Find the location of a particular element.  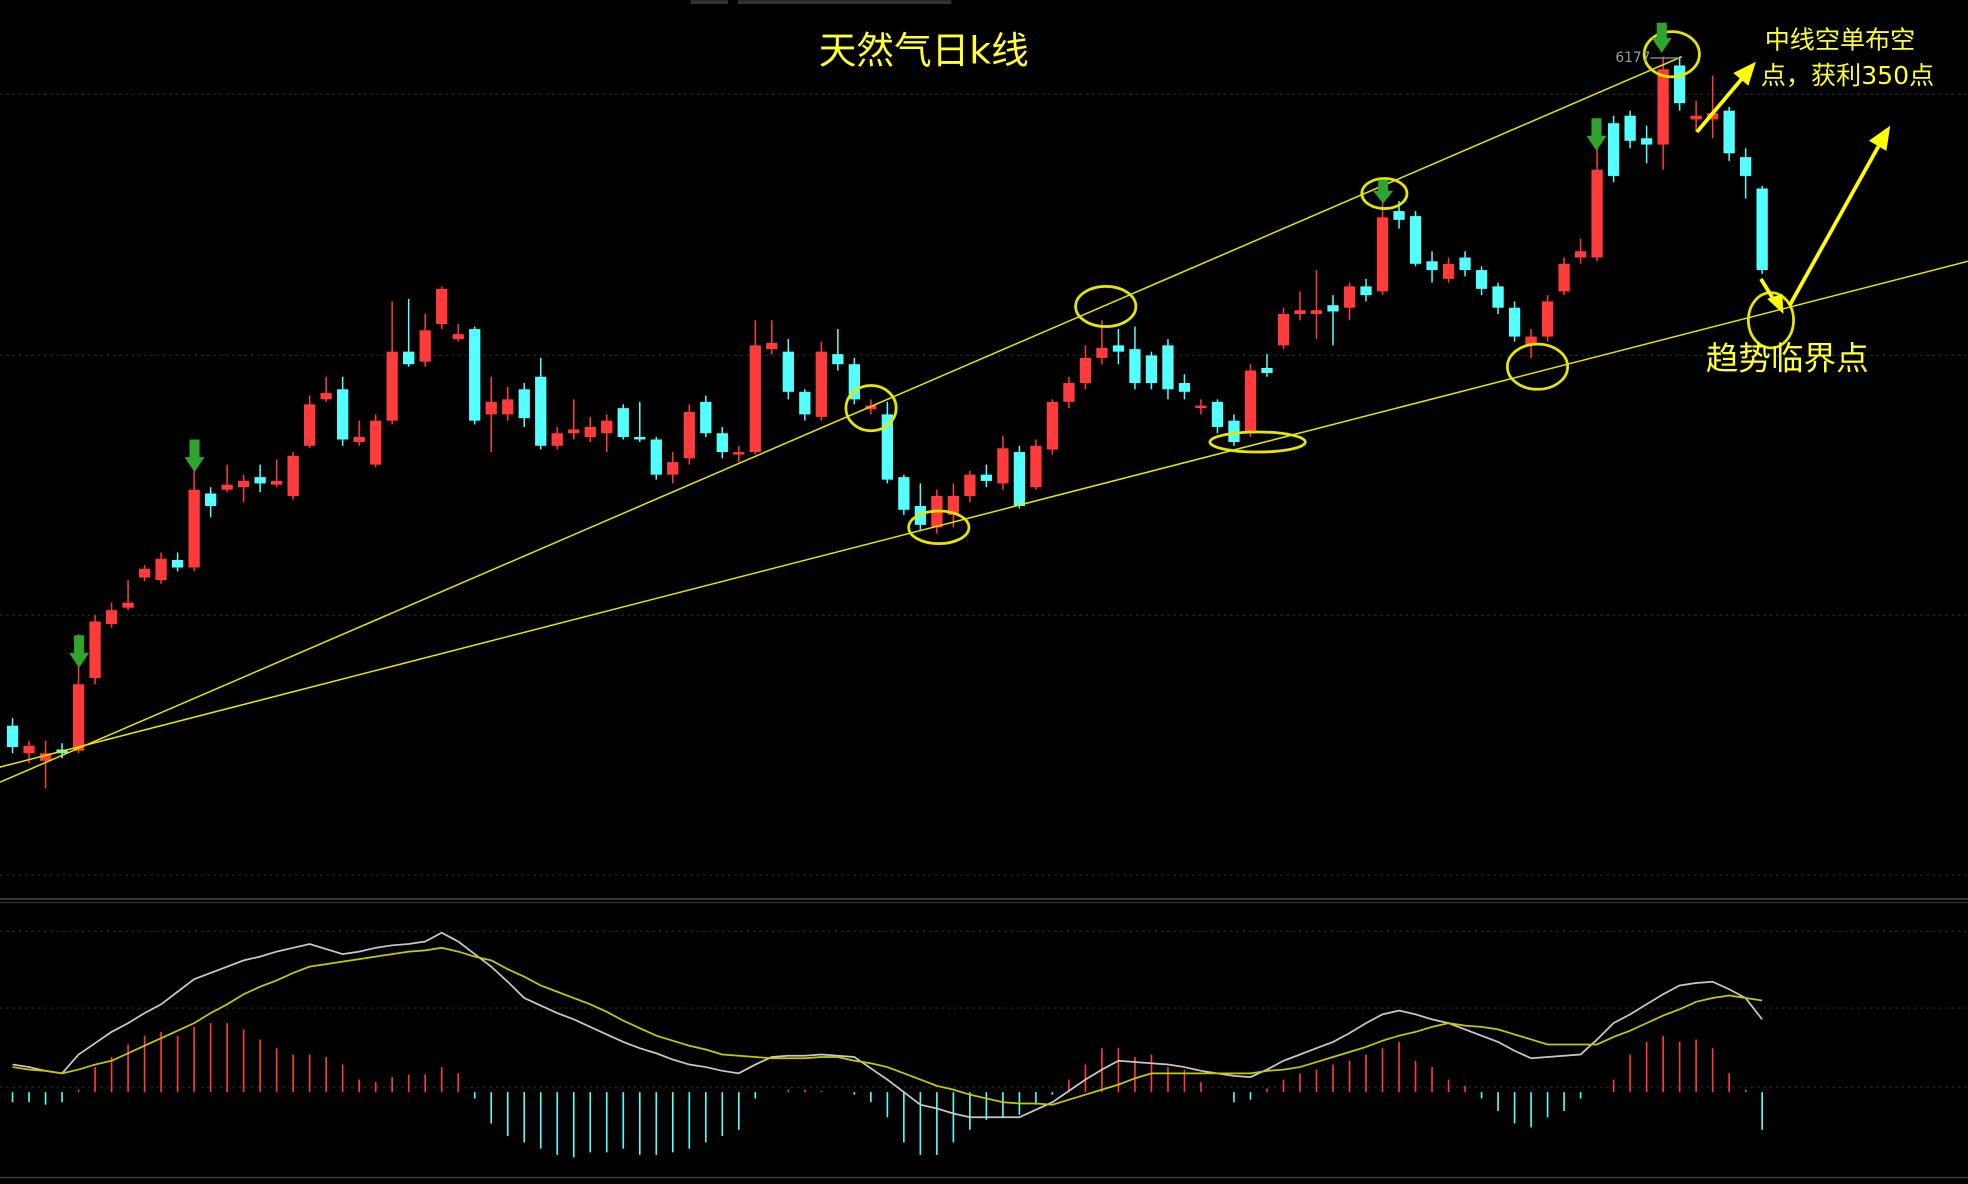

arrow is located at coordinates (1721, 104).